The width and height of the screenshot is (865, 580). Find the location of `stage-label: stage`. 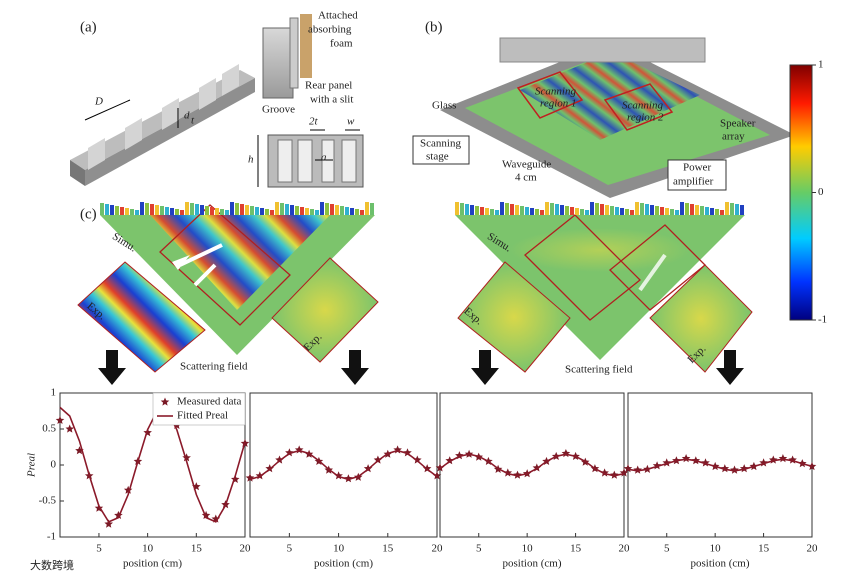

stage-label: stage is located at coordinates (437, 157).